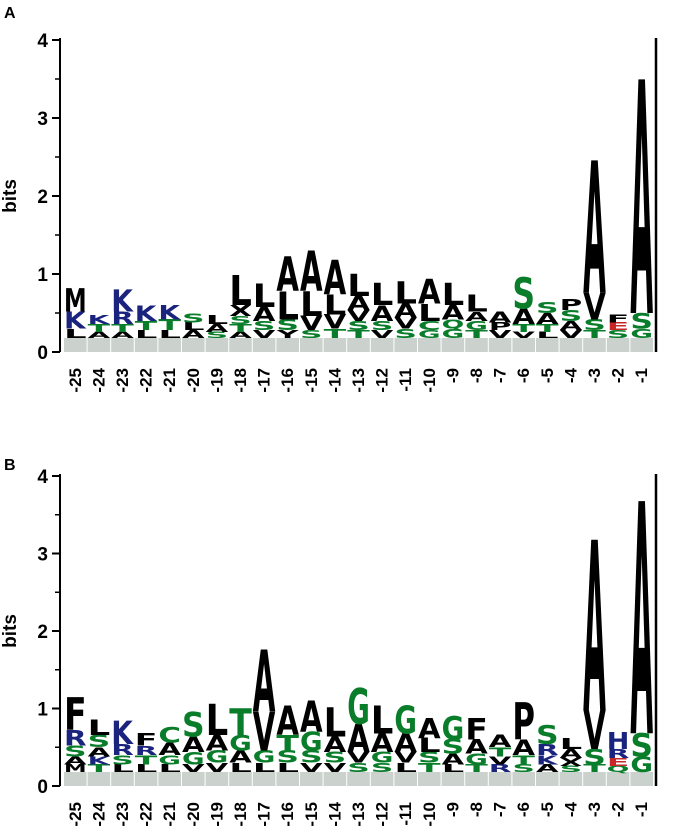 The image size is (685, 831). I want to click on x-tick-label: -18, so click(240, 814).